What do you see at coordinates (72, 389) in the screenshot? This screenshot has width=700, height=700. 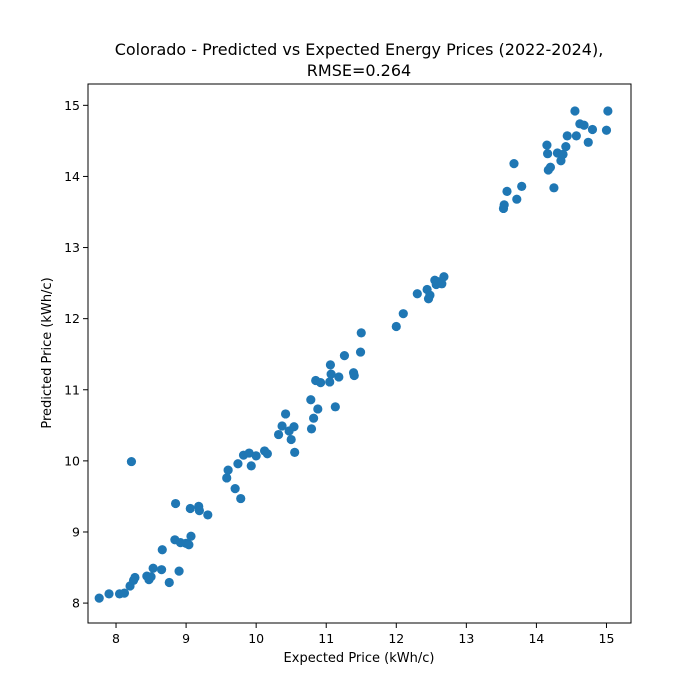 I see `y-tick-label: 11` at bounding box center [72, 389].